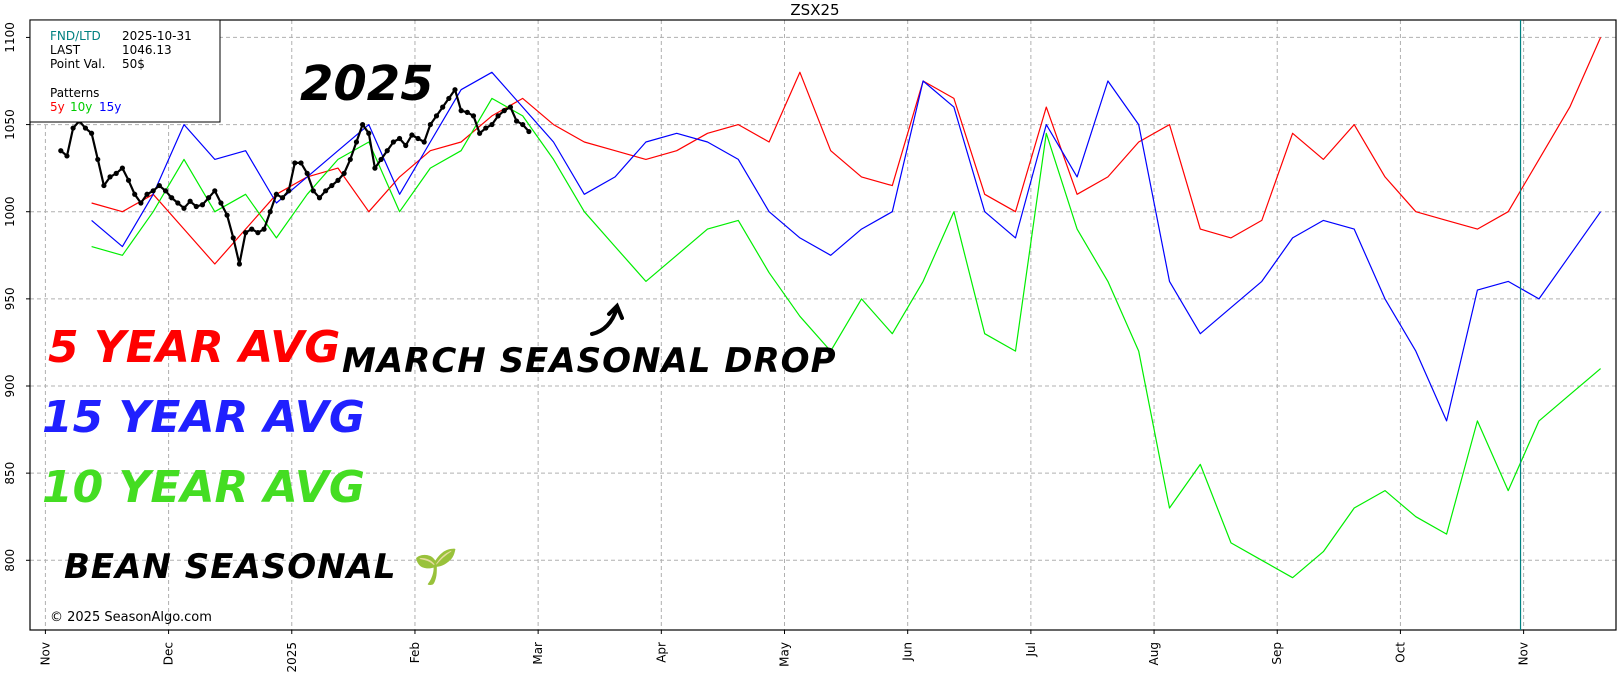 The width and height of the screenshot is (1621, 678). What do you see at coordinates (10, 560) in the screenshot?
I see `y-tick-label: 800` at bounding box center [10, 560].